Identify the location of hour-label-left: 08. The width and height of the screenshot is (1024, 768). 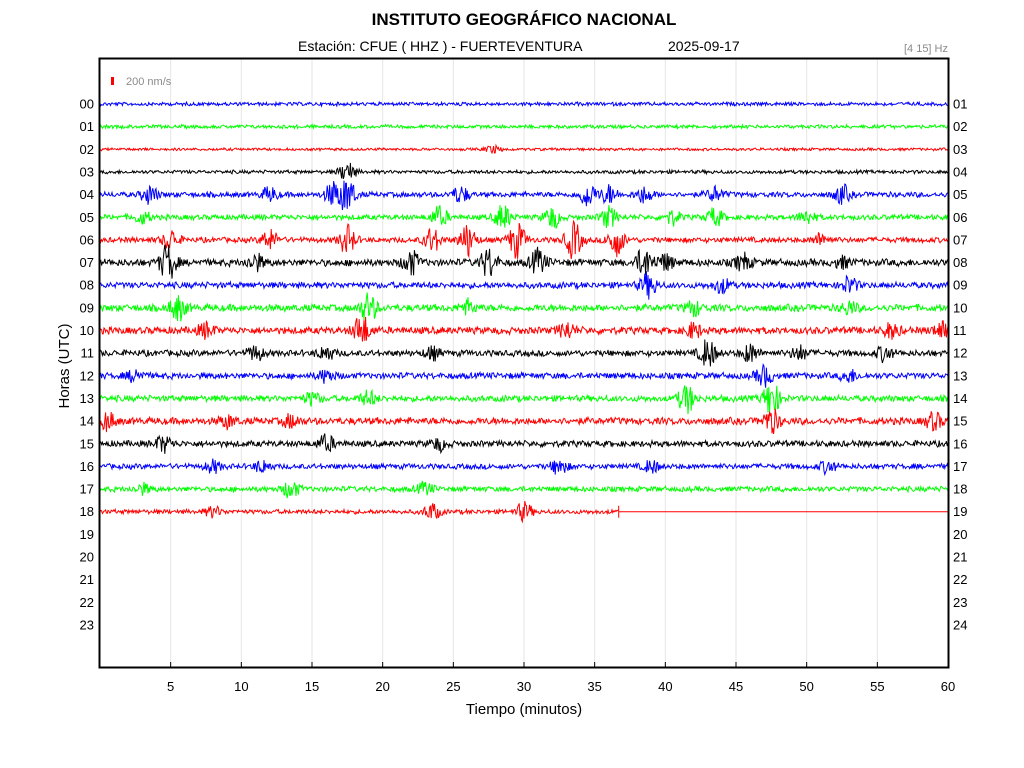
(87, 285).